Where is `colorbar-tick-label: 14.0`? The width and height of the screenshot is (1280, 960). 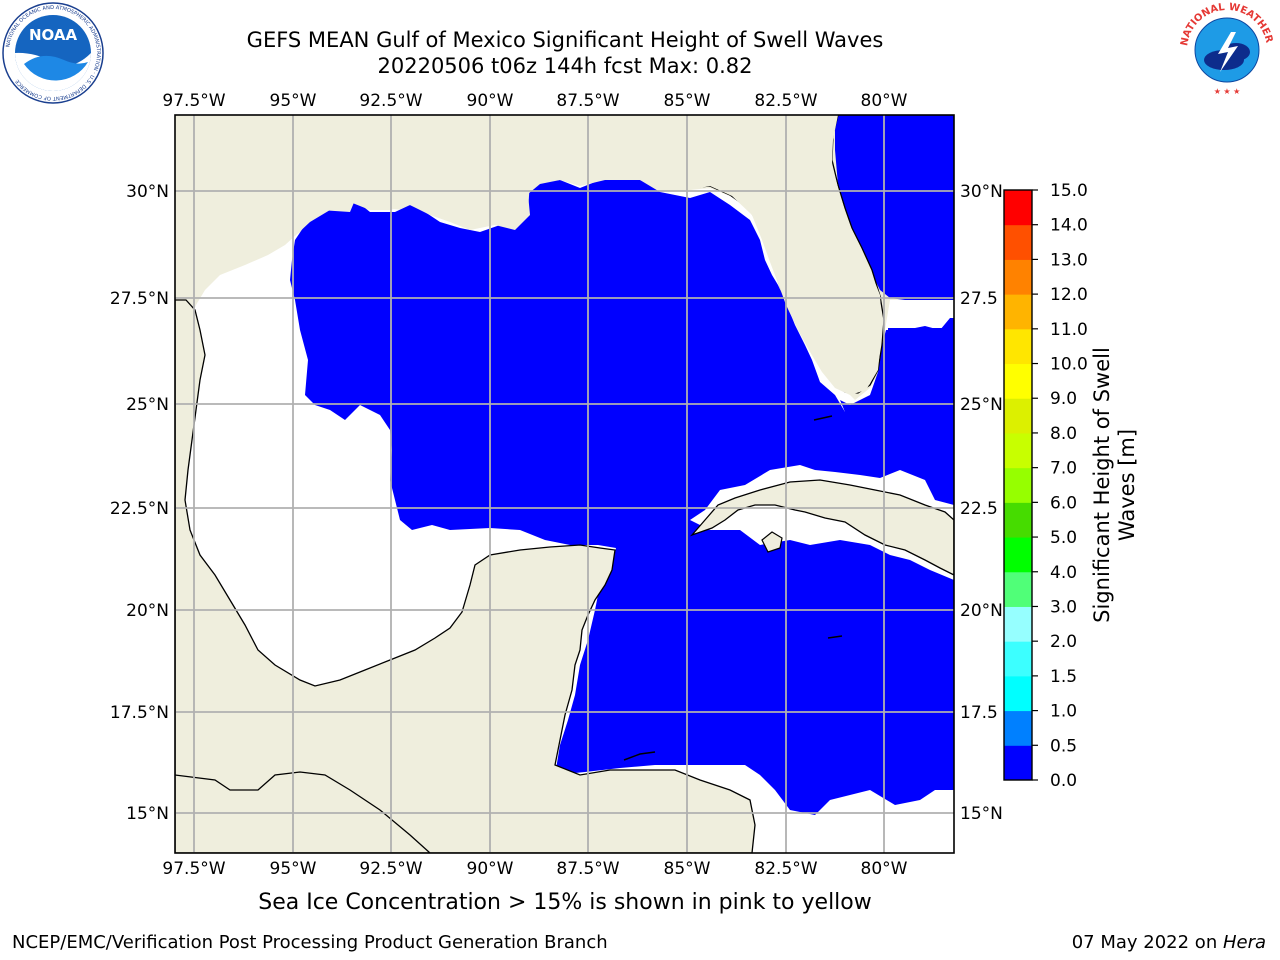
colorbar-tick-label: 14.0 is located at coordinates (1069, 226).